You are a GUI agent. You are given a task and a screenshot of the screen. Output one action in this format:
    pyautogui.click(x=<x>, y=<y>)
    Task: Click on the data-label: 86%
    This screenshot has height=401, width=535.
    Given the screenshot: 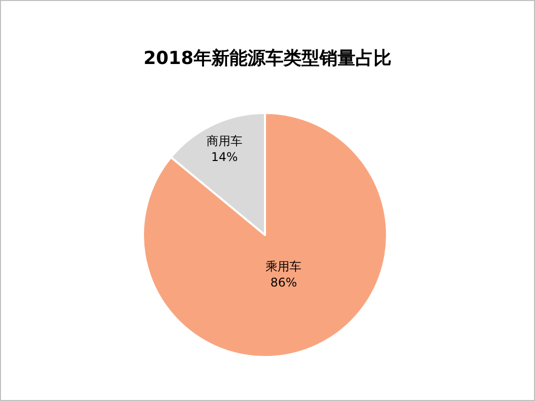 What is the action you would take?
    pyautogui.click(x=284, y=283)
    